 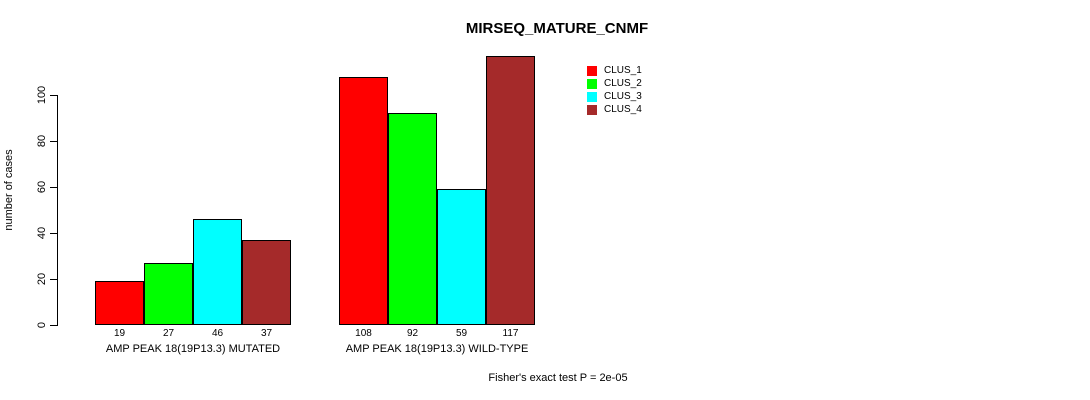 I want to click on bar-clus_2-group2, so click(x=412, y=219).